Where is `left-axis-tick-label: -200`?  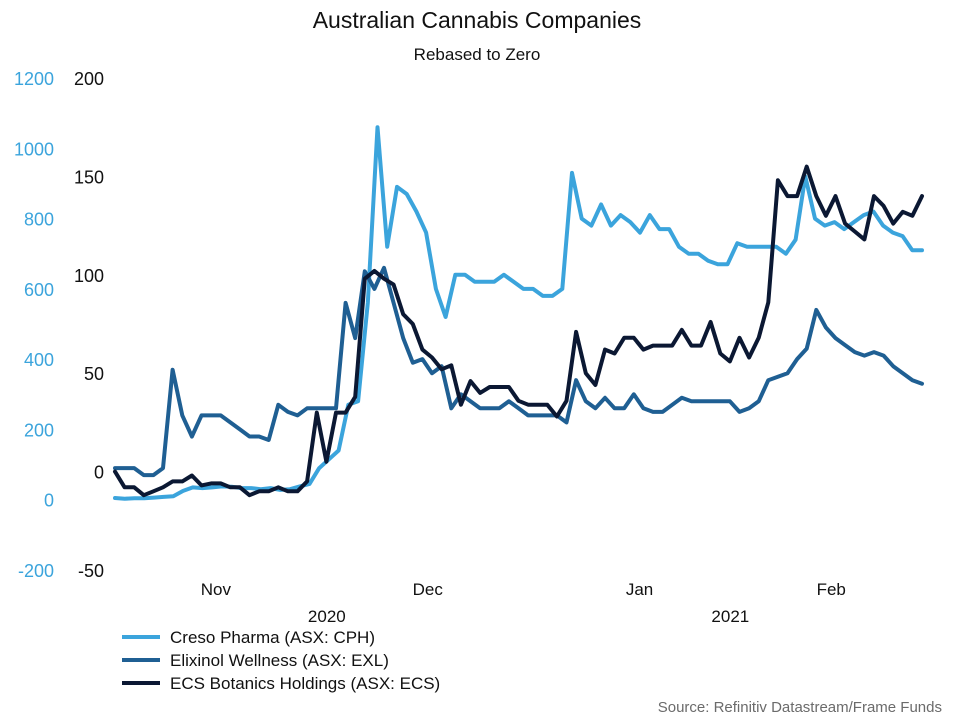
left-axis-tick-label: -200 is located at coordinates (36, 571).